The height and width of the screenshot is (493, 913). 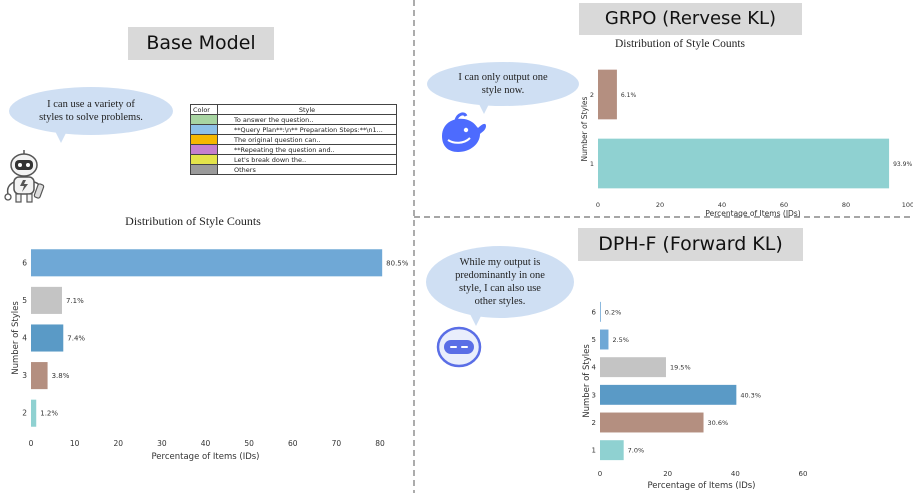 What do you see at coordinates (459, 347) in the screenshot?
I see `assistant-face-icon` at bounding box center [459, 347].